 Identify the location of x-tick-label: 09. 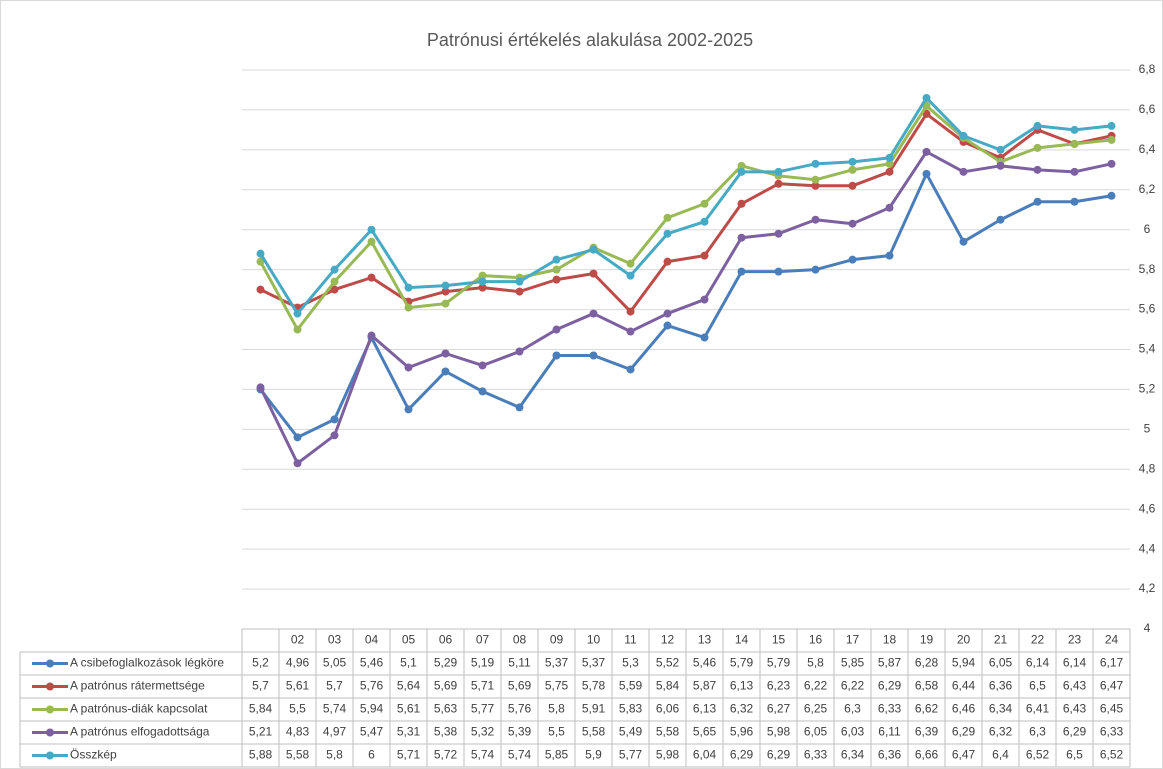
(557, 640).